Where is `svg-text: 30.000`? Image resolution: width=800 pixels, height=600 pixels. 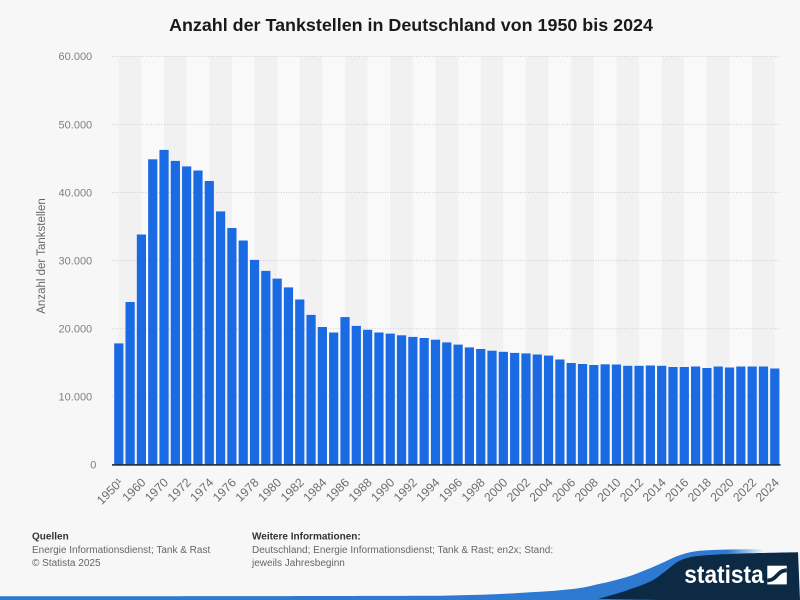
svg-text: 30.000 is located at coordinates (76, 261).